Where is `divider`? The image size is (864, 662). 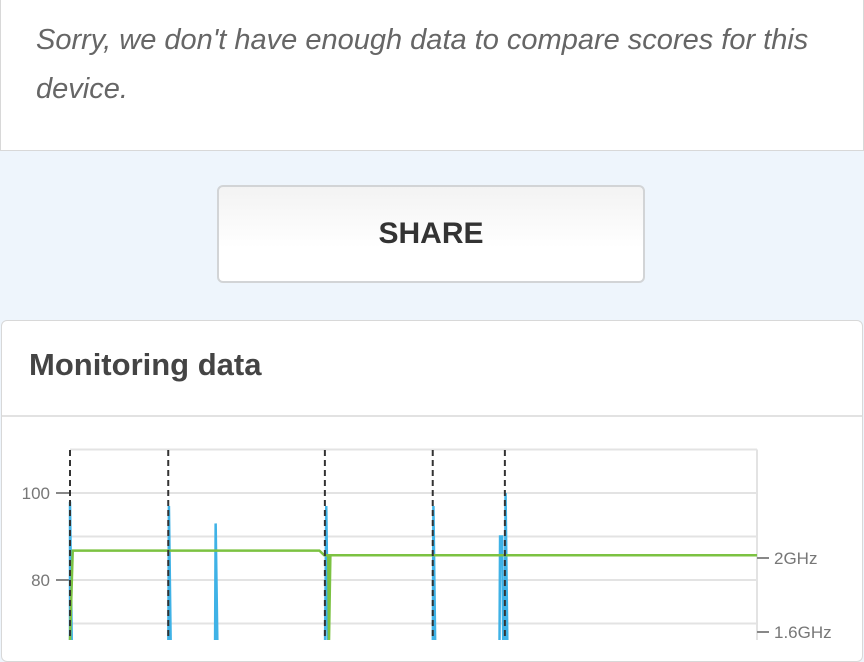
divider is located at coordinates (432, 416).